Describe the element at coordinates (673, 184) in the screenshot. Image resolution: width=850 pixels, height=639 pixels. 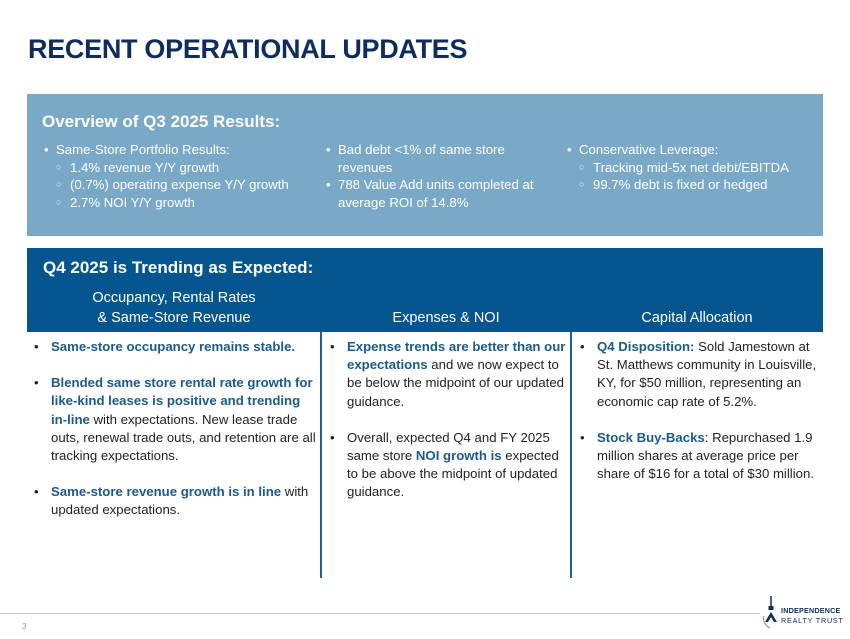
I see `overview-sub-bullet: ○ 99.7% debt is fixed or hedged` at that location.